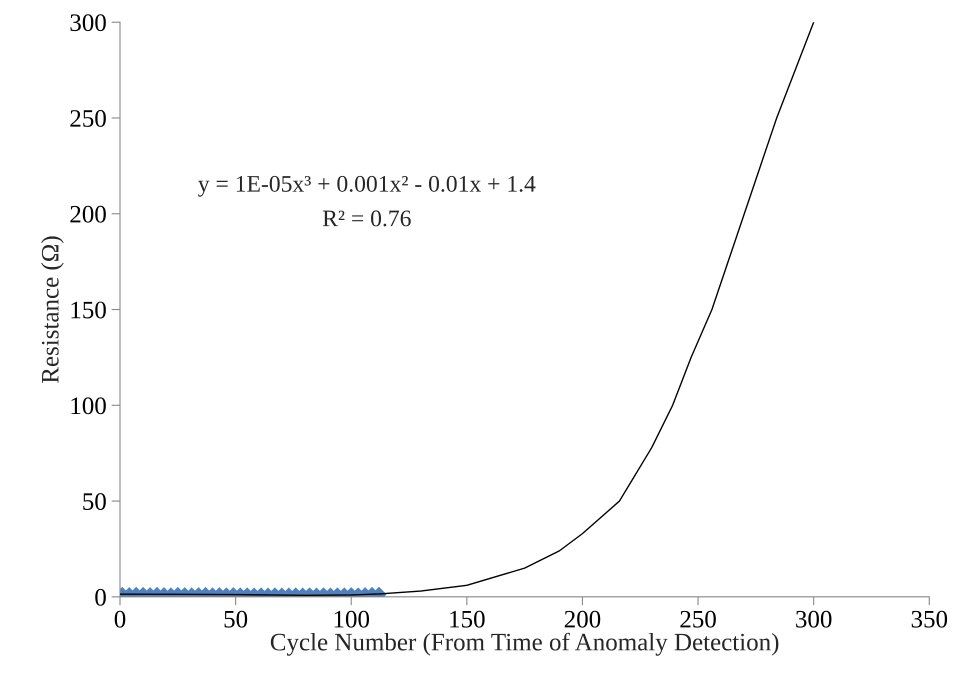 The height and width of the screenshot is (694, 960). What do you see at coordinates (100, 597) in the screenshot?
I see `y-tick-label: 0` at bounding box center [100, 597].